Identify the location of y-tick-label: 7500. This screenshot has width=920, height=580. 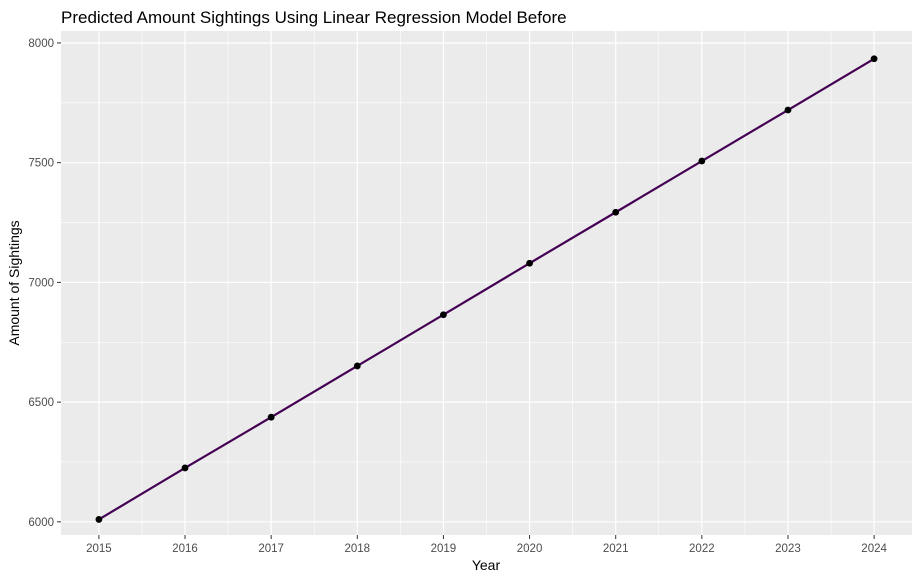
(41, 164).